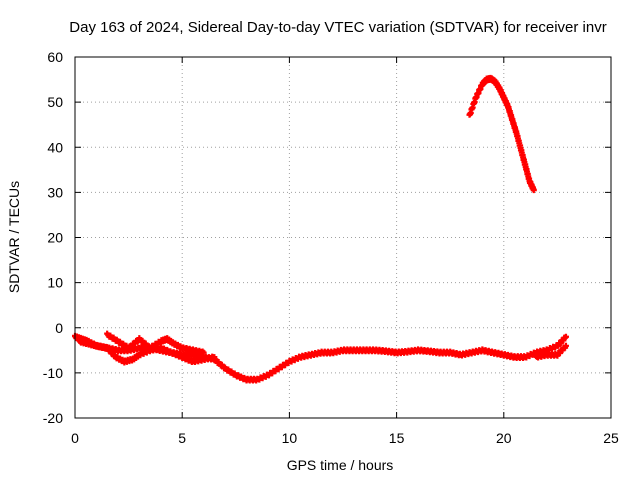 The image size is (640, 480). I want to click on y-tick-label: 30, so click(55, 192).